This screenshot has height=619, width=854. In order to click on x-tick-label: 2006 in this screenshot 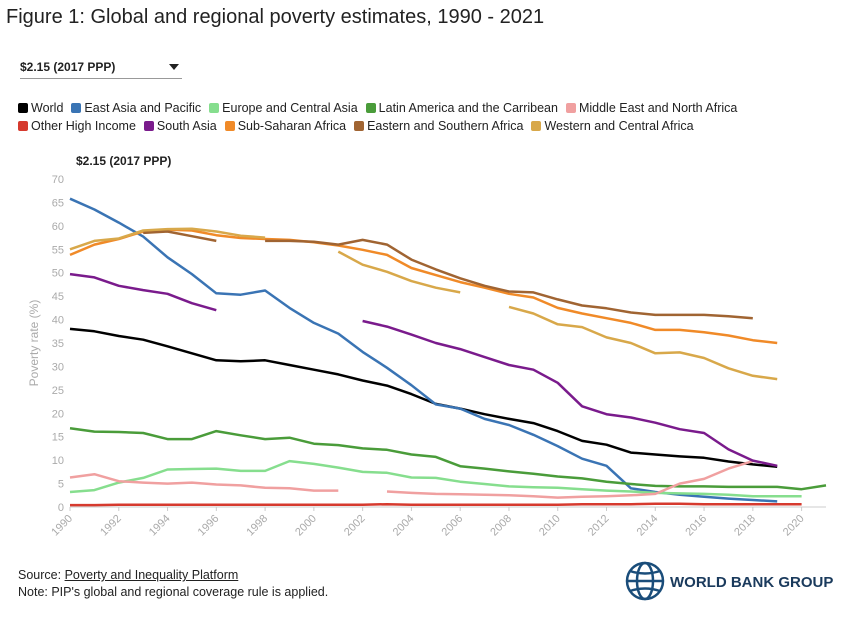, I will do `click(453, 526)`.